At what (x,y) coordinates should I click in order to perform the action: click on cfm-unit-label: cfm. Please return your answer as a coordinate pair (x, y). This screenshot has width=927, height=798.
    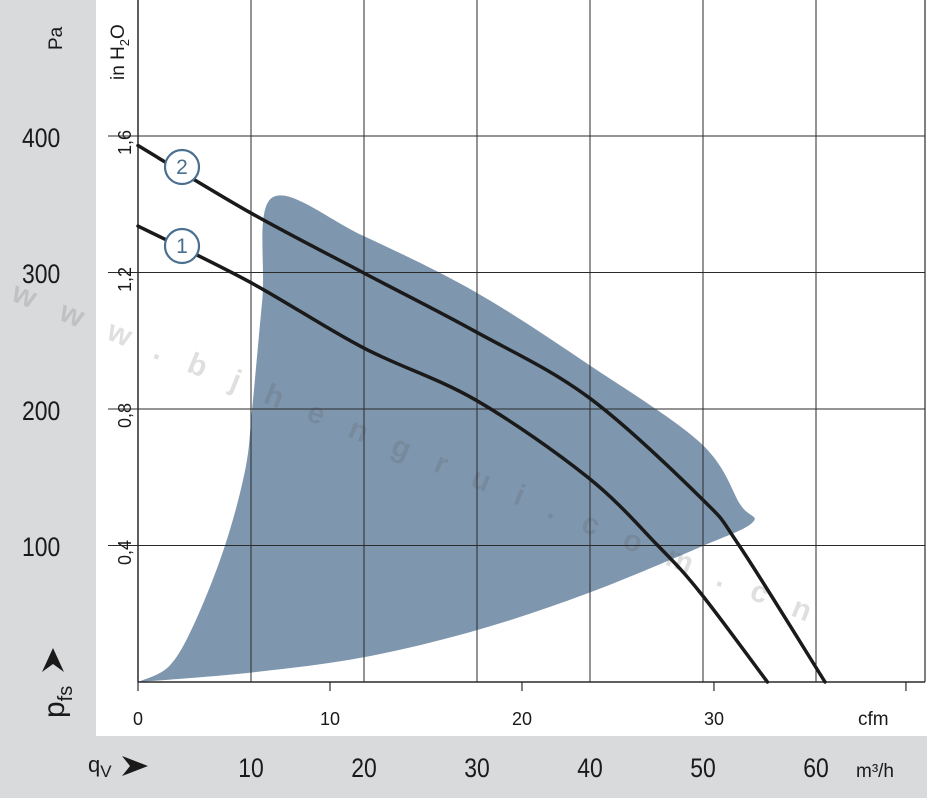
    Looking at the image, I should click on (873, 719).